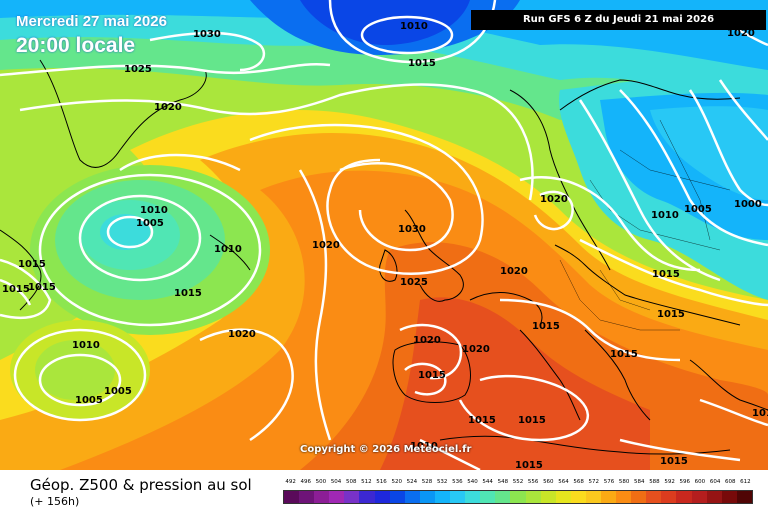  Describe the element at coordinates (654, 482) in the screenshot. I see `scale-label: 588` at that location.